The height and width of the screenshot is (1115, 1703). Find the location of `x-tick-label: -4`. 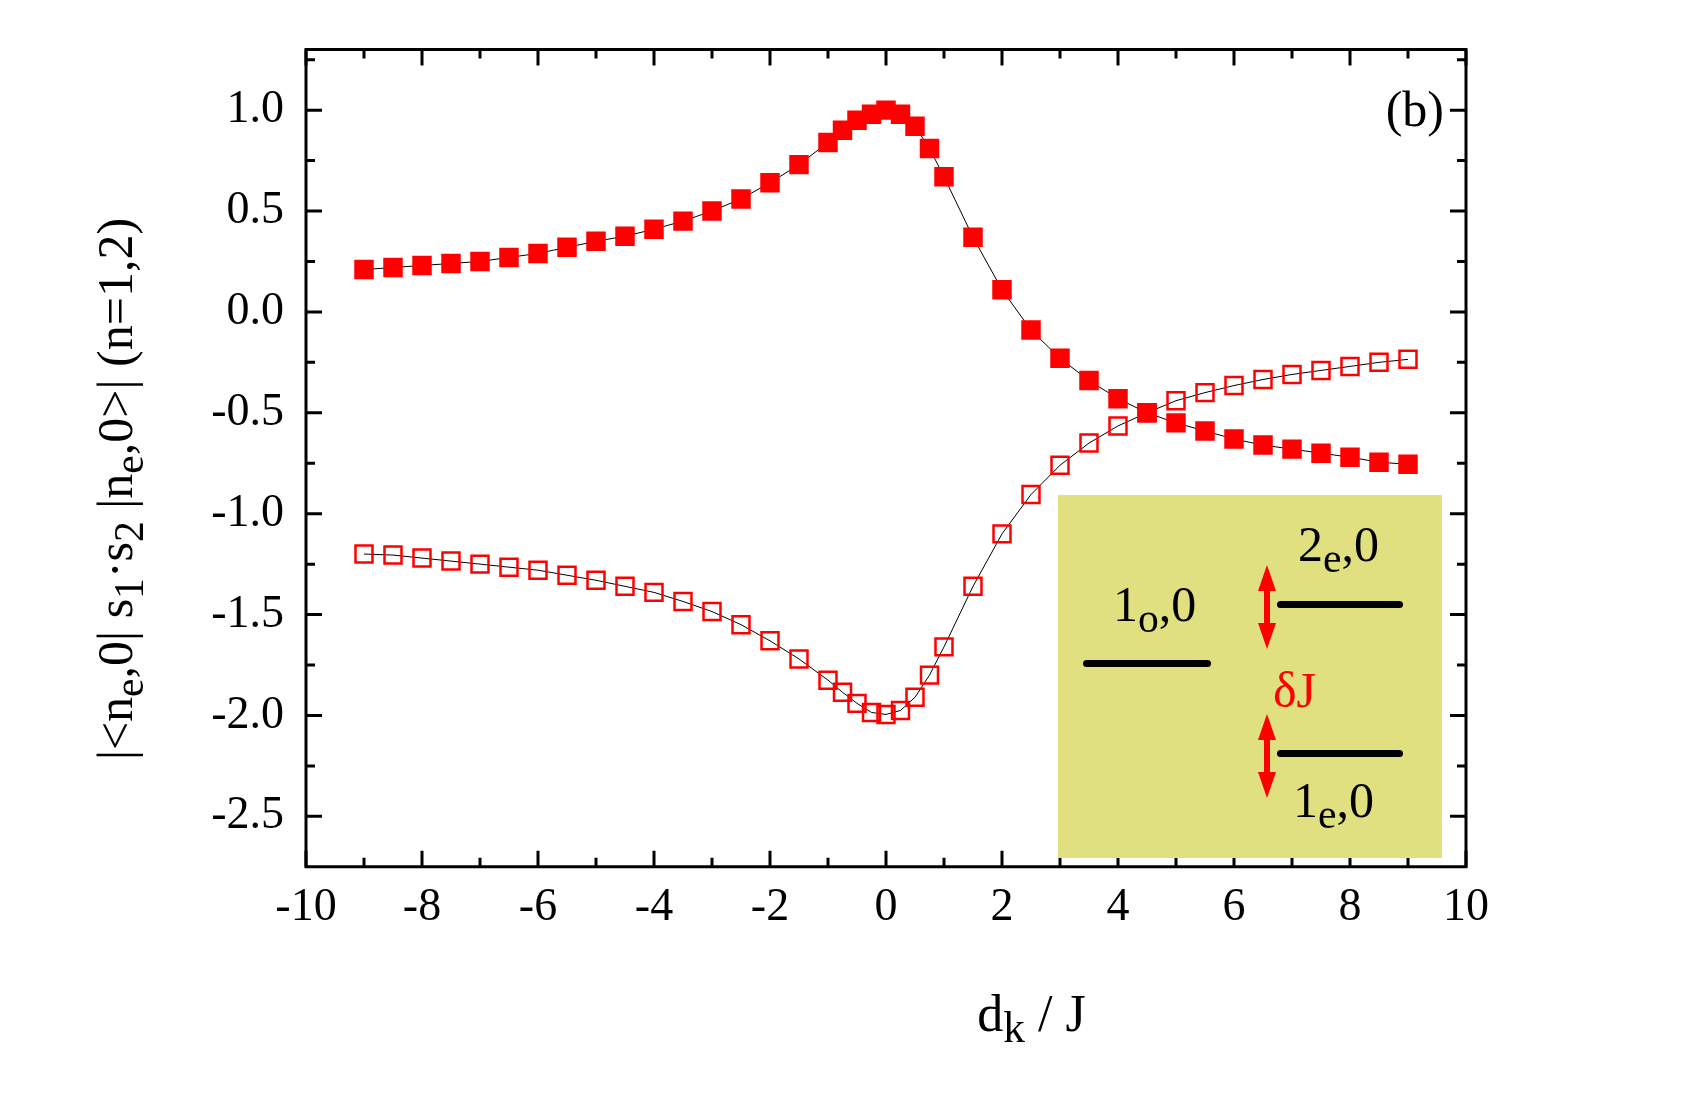

x-tick-label: -4 is located at coordinates (654, 905).